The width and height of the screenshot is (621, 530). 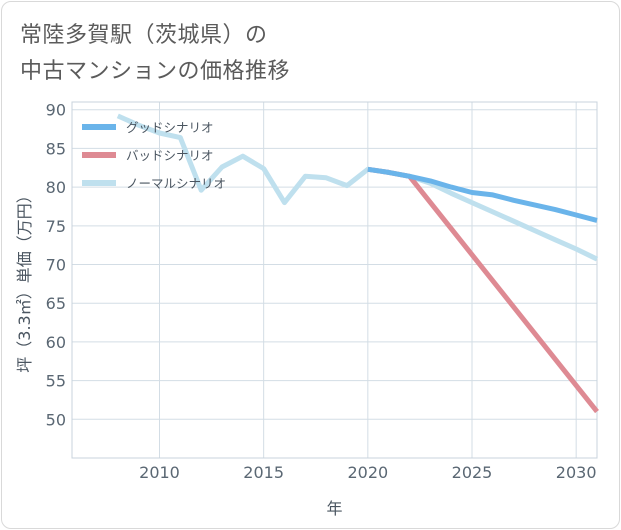 I want to click on y-tick-label: 50, so click(x=56, y=419).